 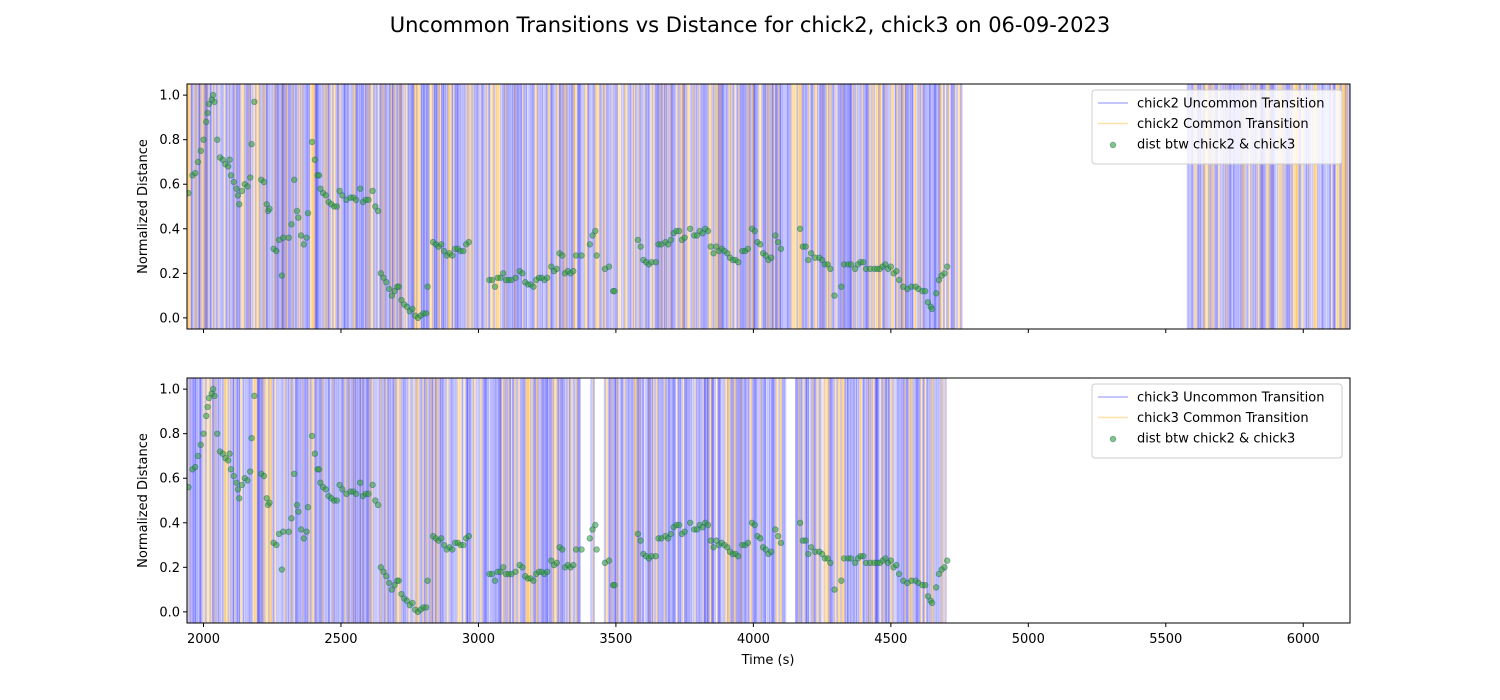 I want to click on legend-entry-uncommon: chick3 Uncommon Transition, so click(x=1230, y=398).